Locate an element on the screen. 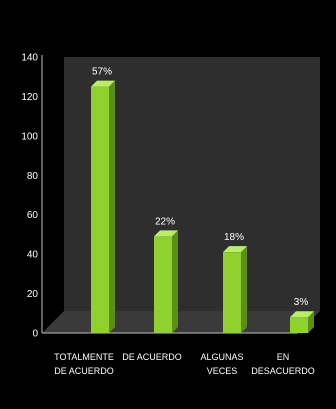 Image resolution: width=336 pixels, height=409 pixels. y-tick-label: 140 is located at coordinates (29, 58).